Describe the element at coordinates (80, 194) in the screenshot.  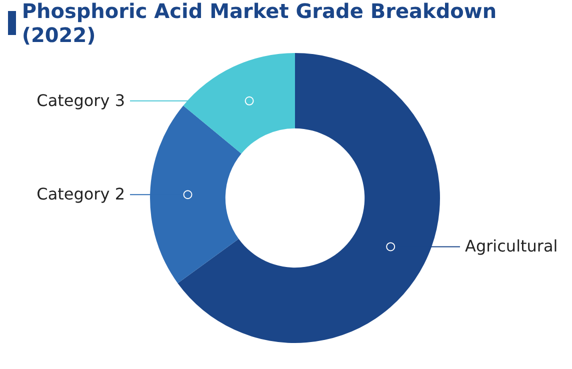
I see `slice-label: Category 2` at that location.